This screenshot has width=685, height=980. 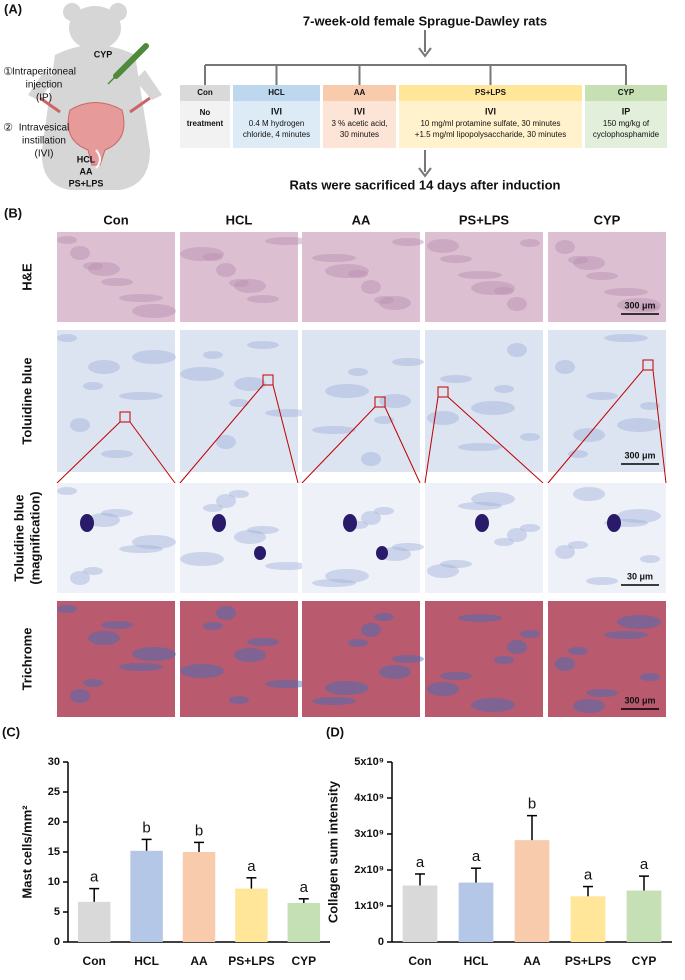 I want to click on arrow-head, so click(x=425, y=52).